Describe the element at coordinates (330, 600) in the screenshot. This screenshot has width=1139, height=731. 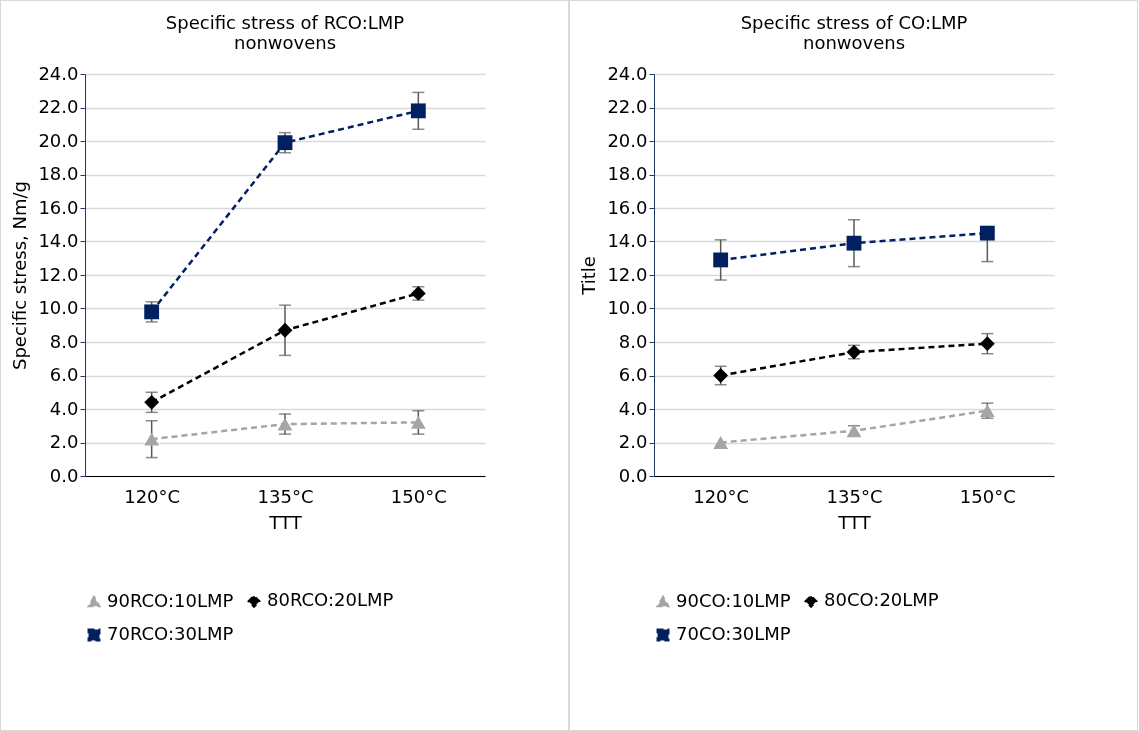
I see `legend-label: 80RCO:20LMP` at that location.